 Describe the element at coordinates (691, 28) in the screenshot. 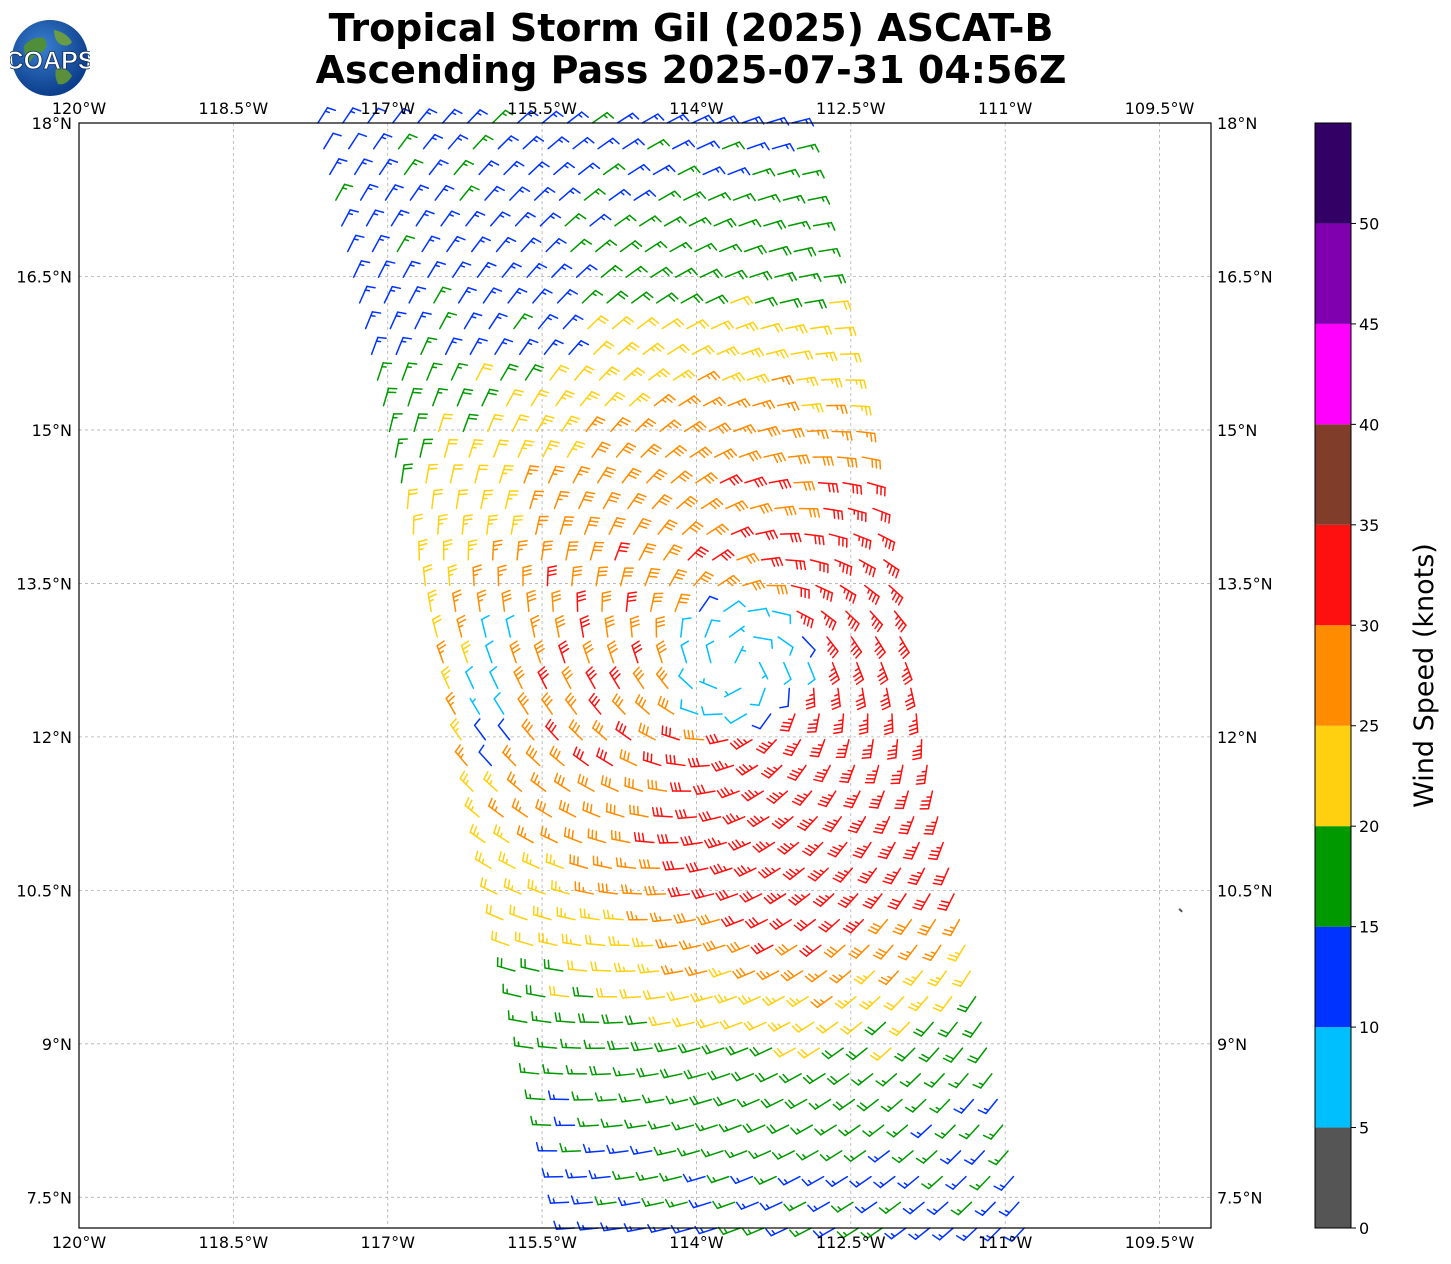

I see `chart-title-line-1: Tropical Storm Gil (2025) ASCAT-B` at that location.